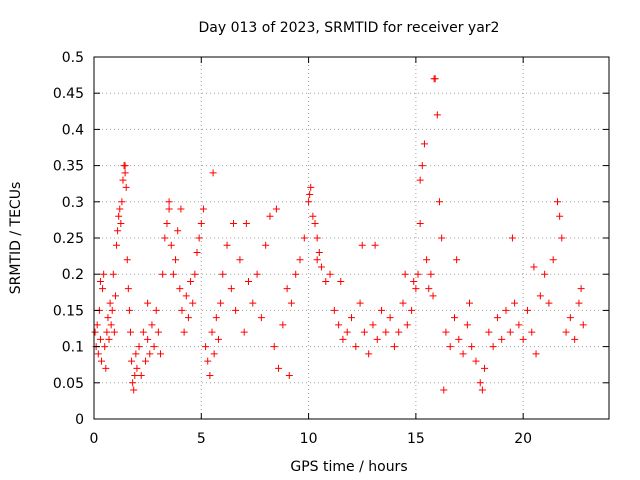  I want to click on y-tick-label: 0.25, so click(68, 239).